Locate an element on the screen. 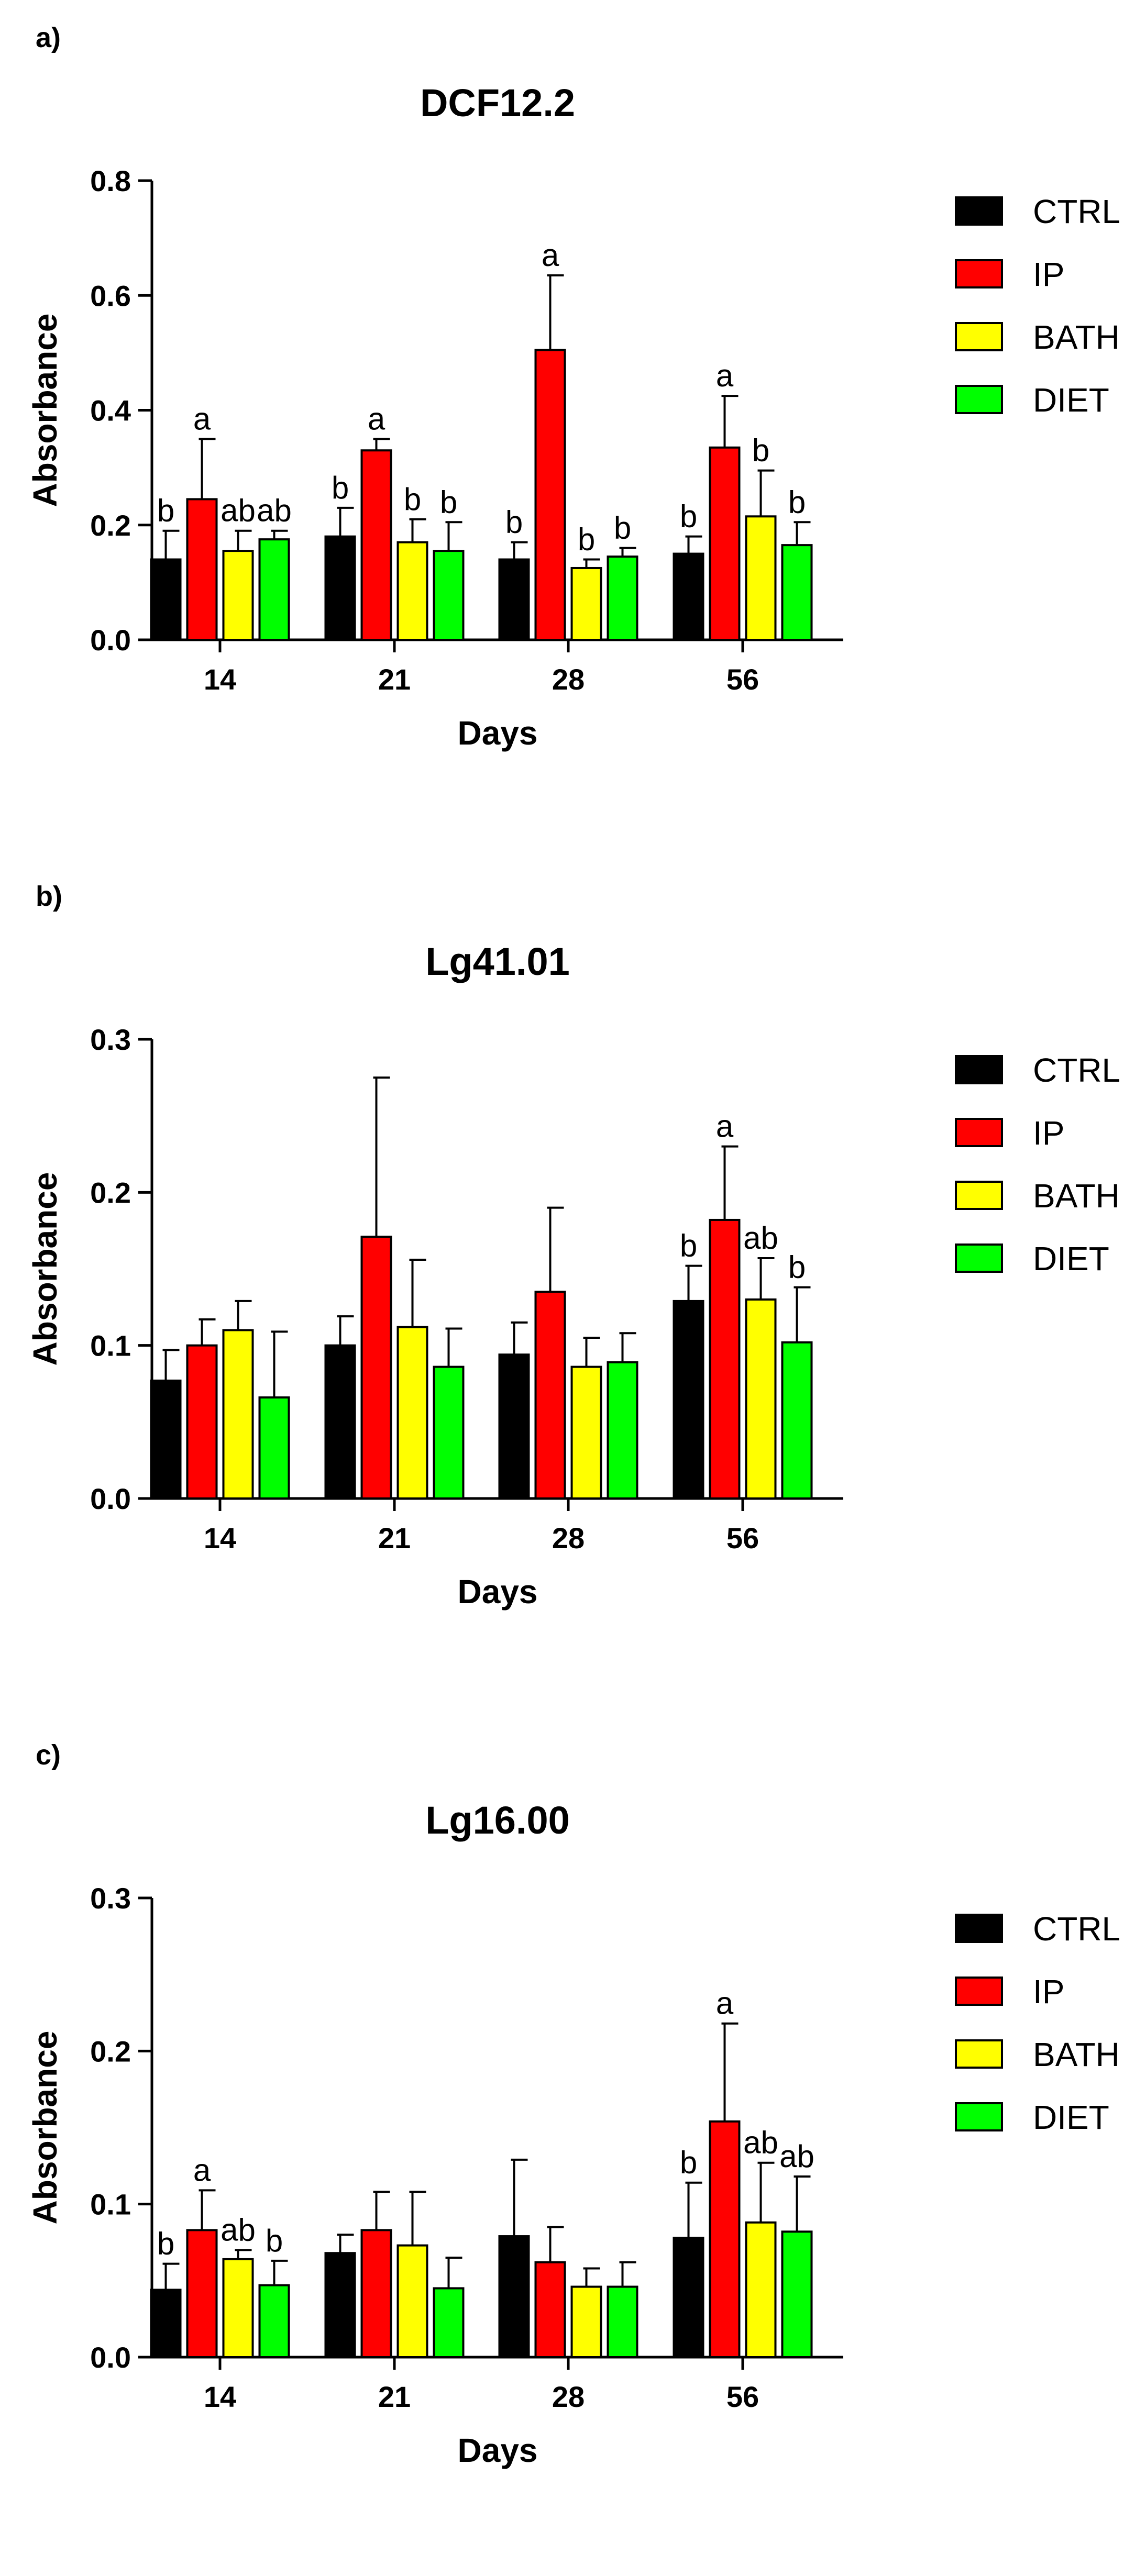 This screenshot has height=2576, width=1146. panel-label: b) is located at coordinates (49, 896).